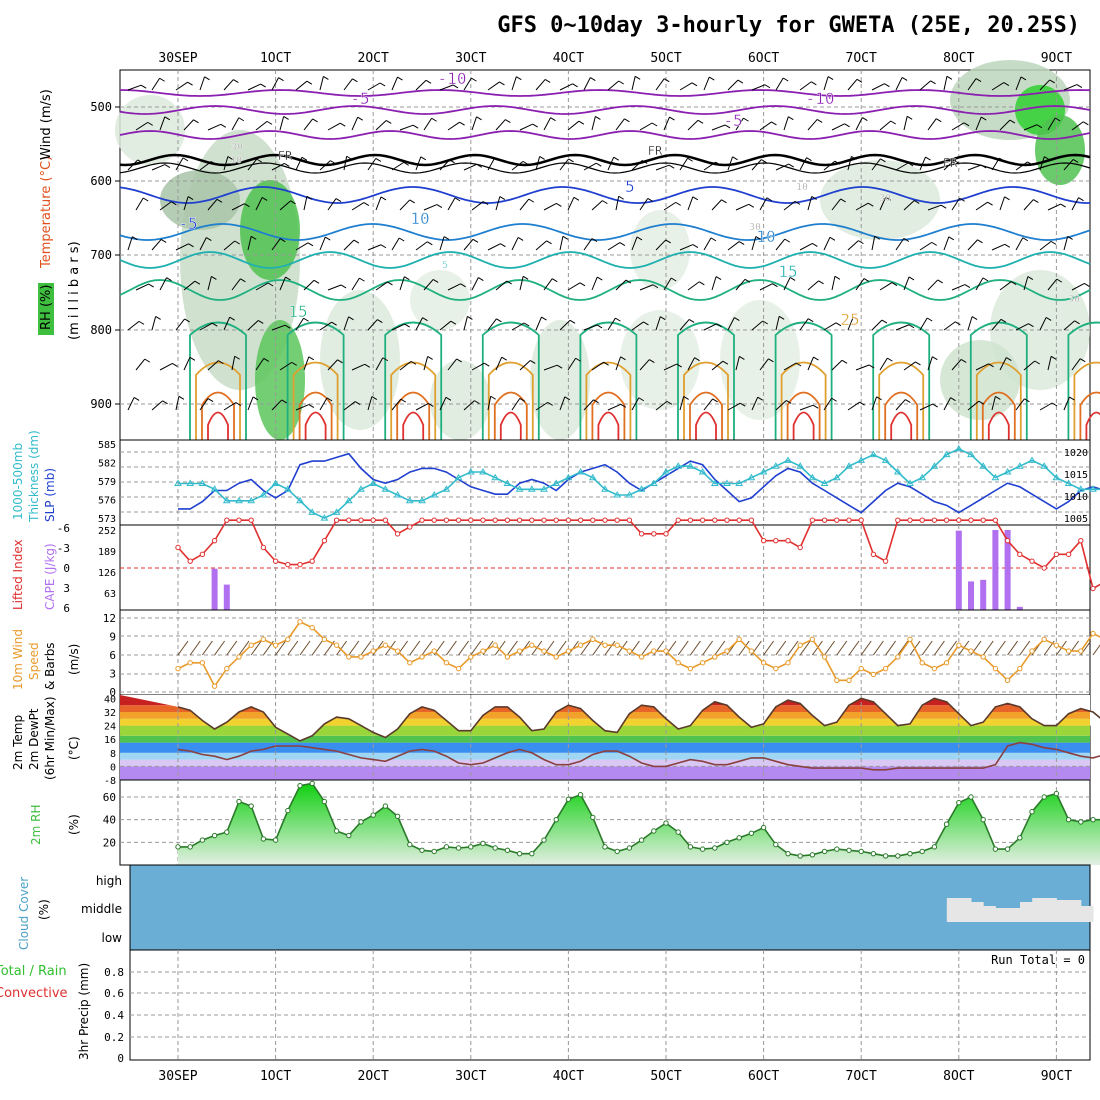 This screenshot has width=1100, height=1100. I want to click on wind-barb-10m, so click(561, 648).